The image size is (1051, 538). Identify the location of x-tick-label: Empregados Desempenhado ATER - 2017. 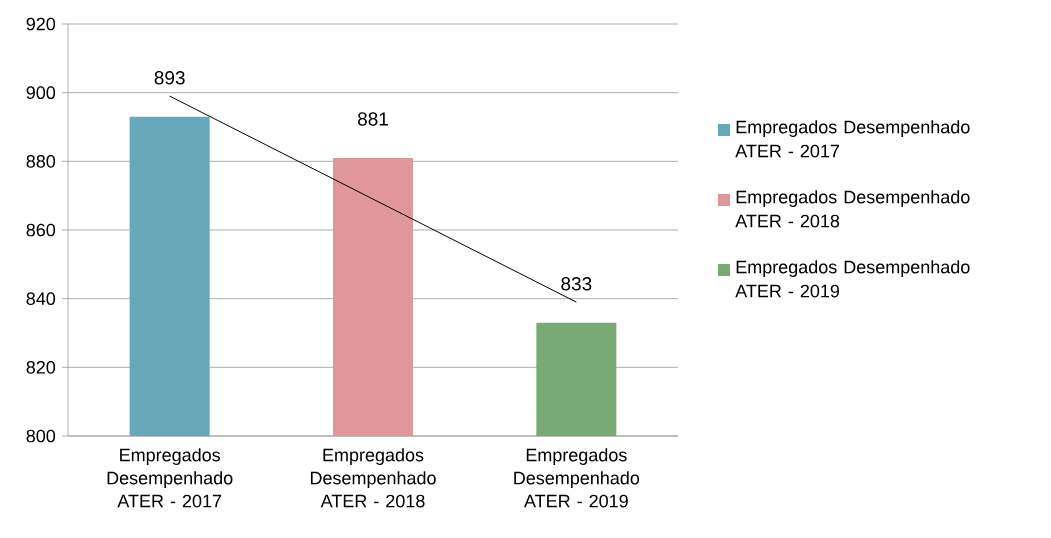
(170, 478).